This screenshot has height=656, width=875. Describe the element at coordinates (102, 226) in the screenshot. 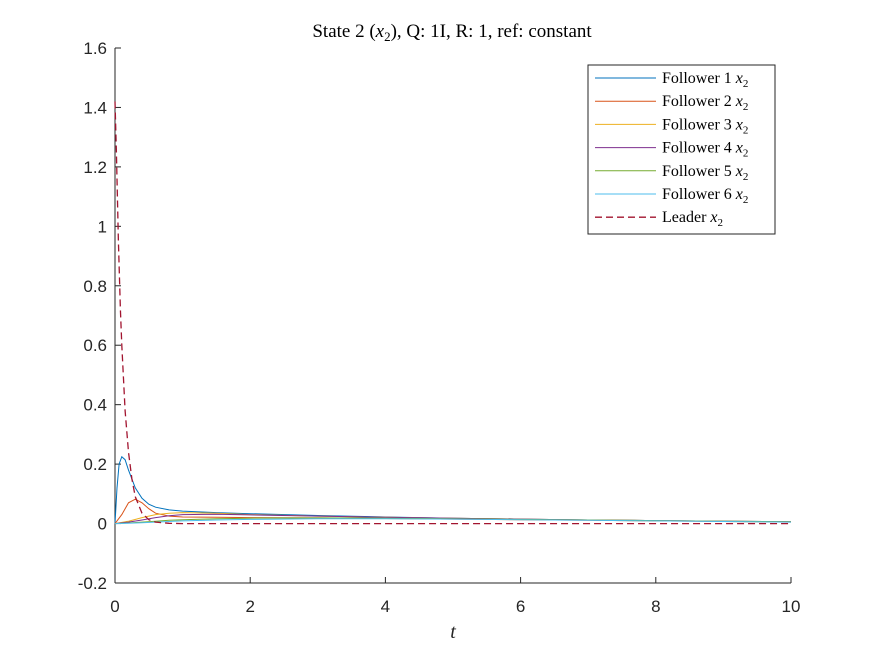

I see `y-tick-label: 1` at that location.